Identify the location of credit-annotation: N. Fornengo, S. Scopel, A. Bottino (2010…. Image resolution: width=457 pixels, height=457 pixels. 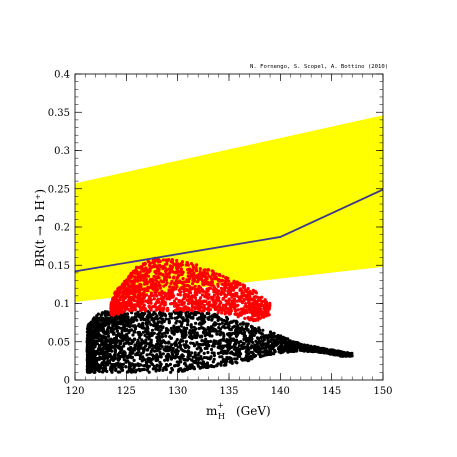
(319, 67).